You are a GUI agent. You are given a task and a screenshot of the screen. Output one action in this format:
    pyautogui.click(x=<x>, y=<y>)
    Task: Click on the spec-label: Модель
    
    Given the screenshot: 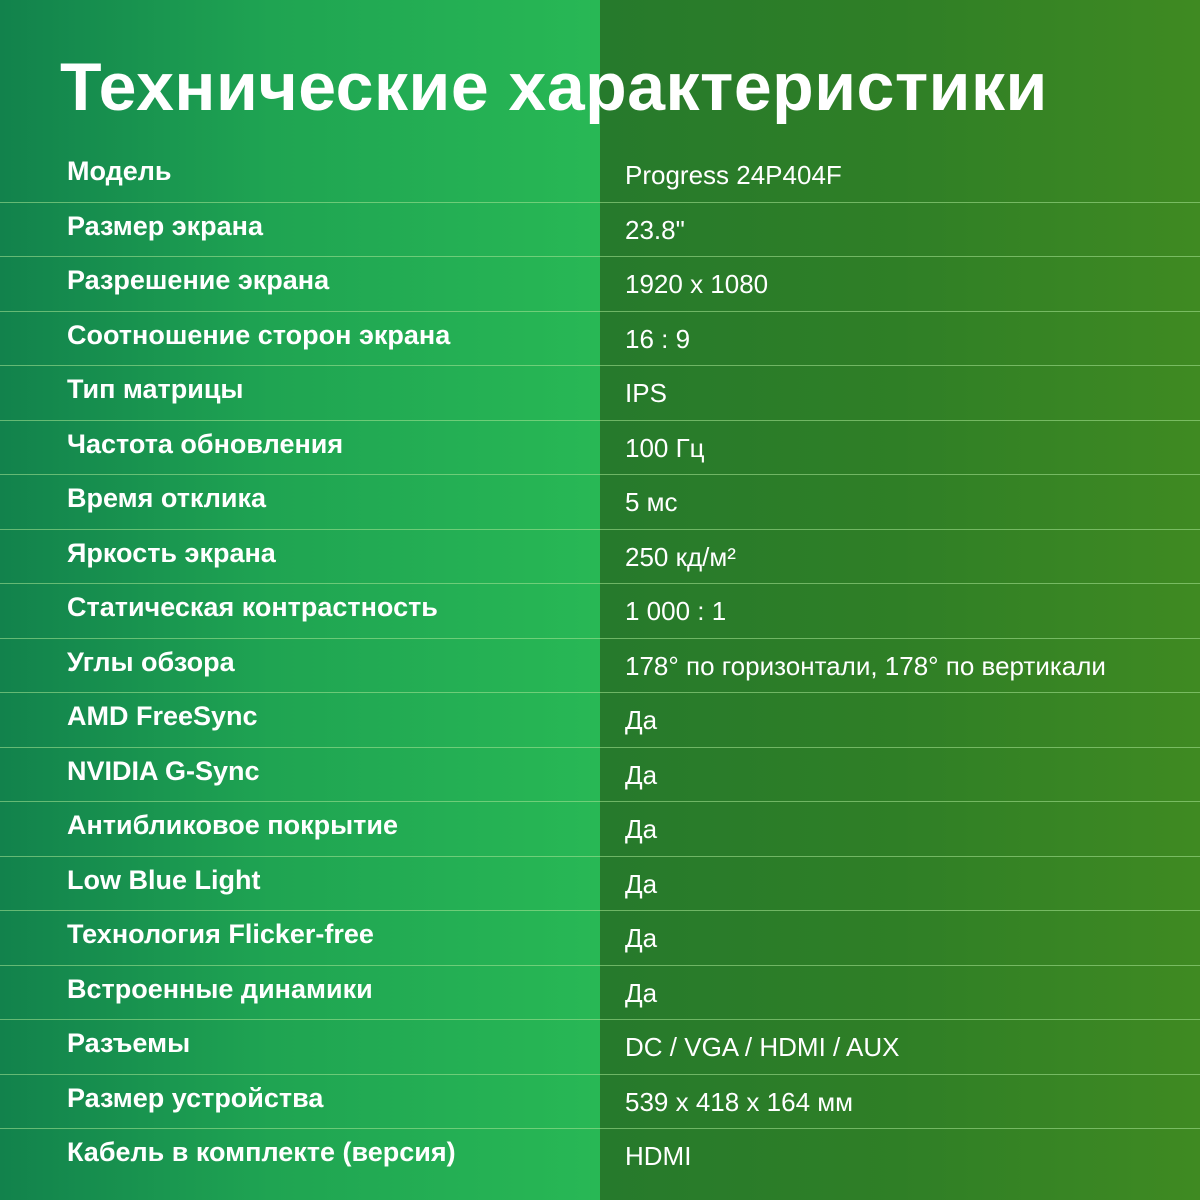 What is the action you would take?
    pyautogui.click(x=119, y=171)
    